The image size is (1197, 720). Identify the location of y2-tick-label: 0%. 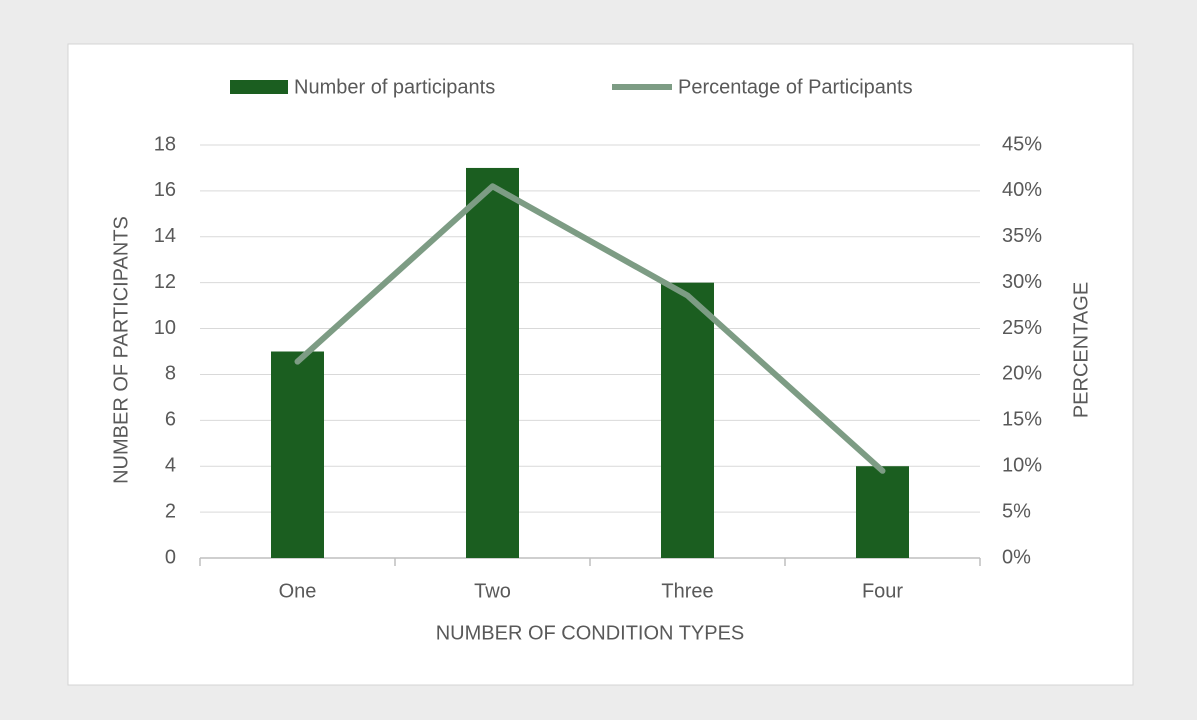
(1016, 557).